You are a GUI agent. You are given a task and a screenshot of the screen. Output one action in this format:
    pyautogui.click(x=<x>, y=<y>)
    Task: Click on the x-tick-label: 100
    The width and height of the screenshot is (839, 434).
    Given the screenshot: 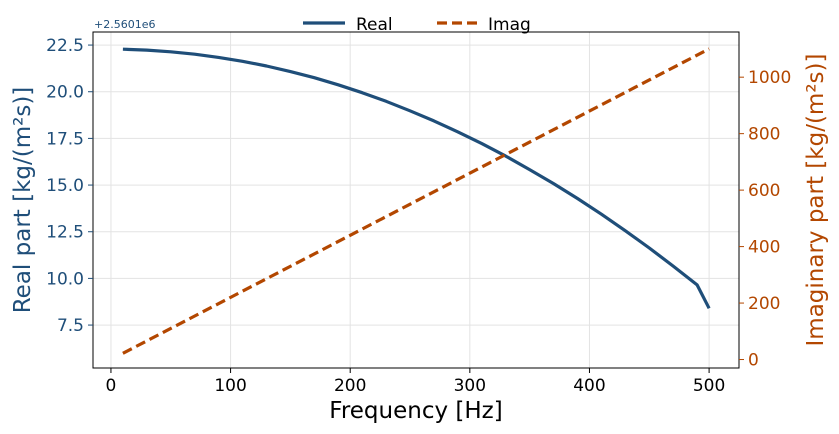 What is the action you would take?
    pyautogui.click(x=230, y=386)
    